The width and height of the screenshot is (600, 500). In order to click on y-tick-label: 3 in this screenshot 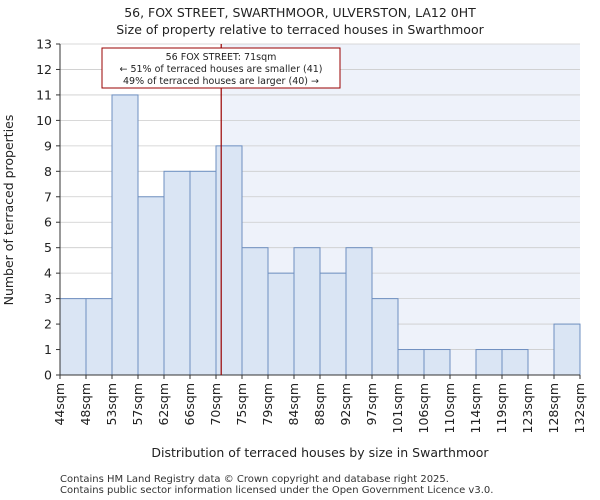, I will do `click(48, 298)`.